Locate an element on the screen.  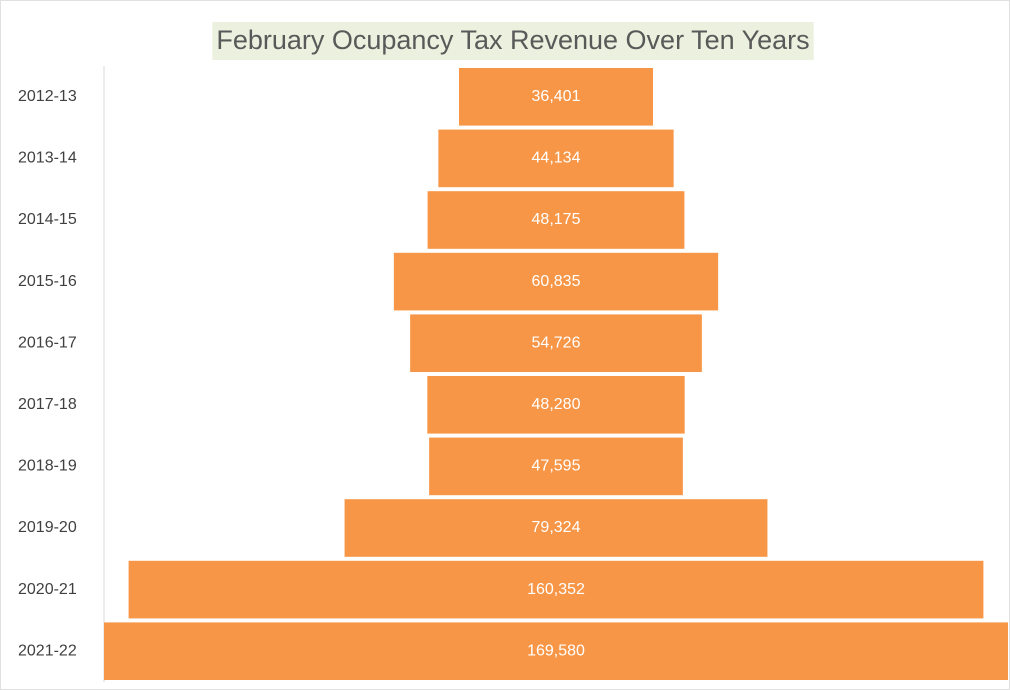
category-label: 2020-21 is located at coordinates (47, 589).